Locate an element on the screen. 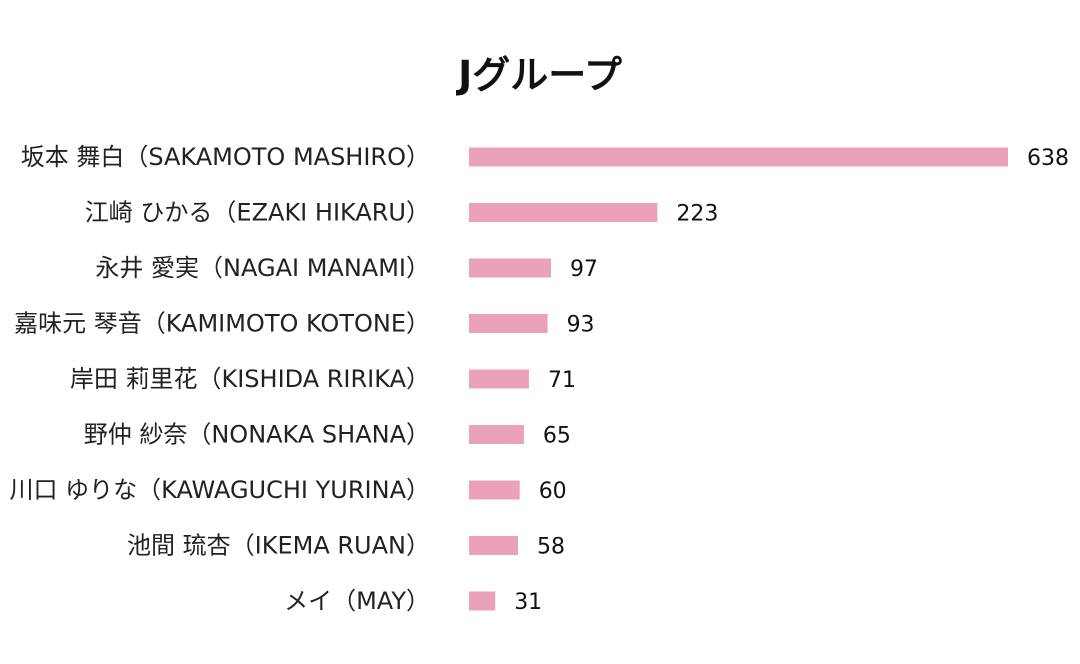  value-label: 65 is located at coordinates (557, 436).